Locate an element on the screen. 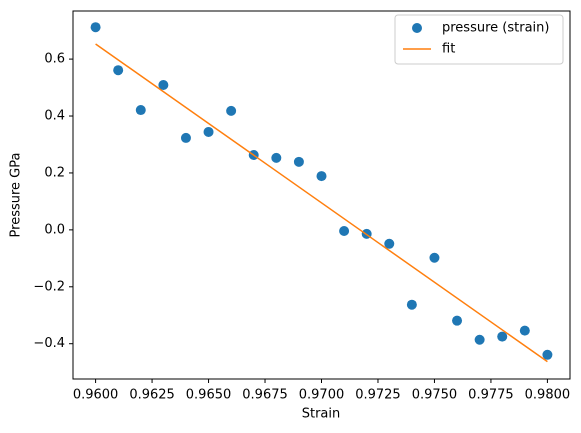  y-tick-label: 0.4 is located at coordinates (54, 116).